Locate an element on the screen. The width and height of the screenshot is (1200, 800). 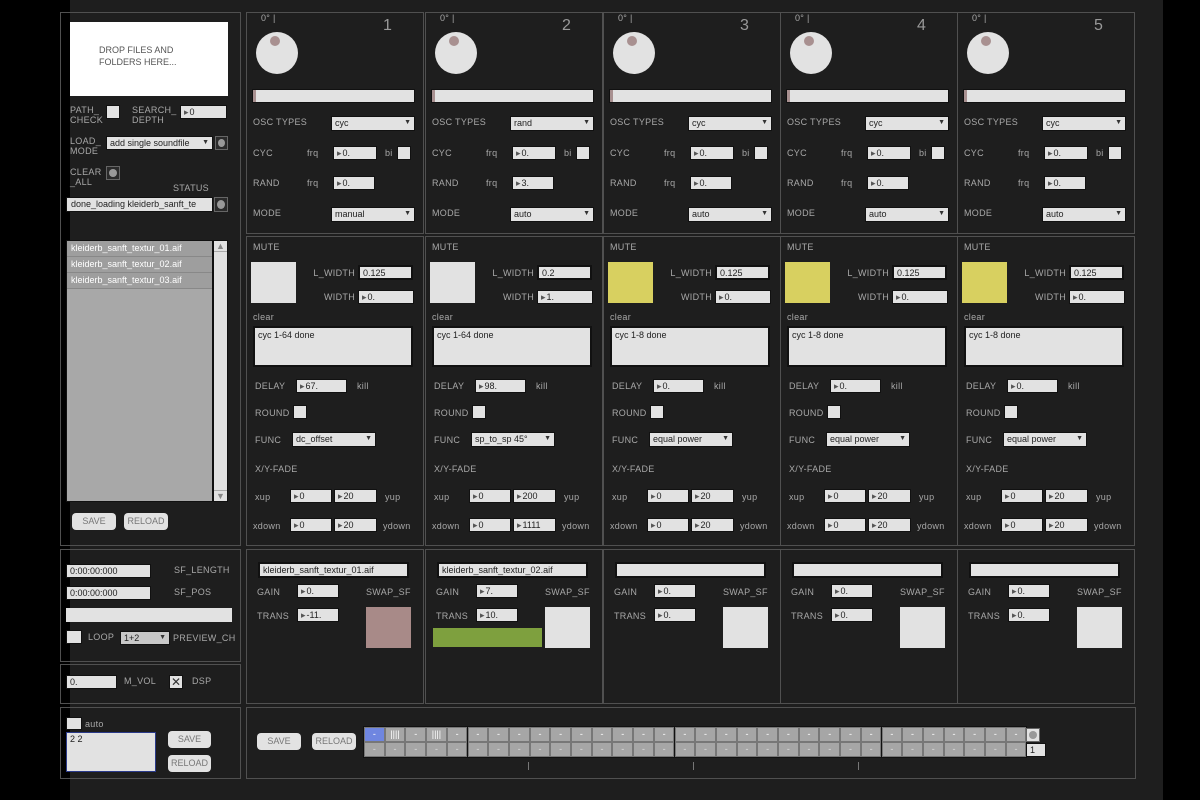
delay-input: 98. is located at coordinates (500, 386).